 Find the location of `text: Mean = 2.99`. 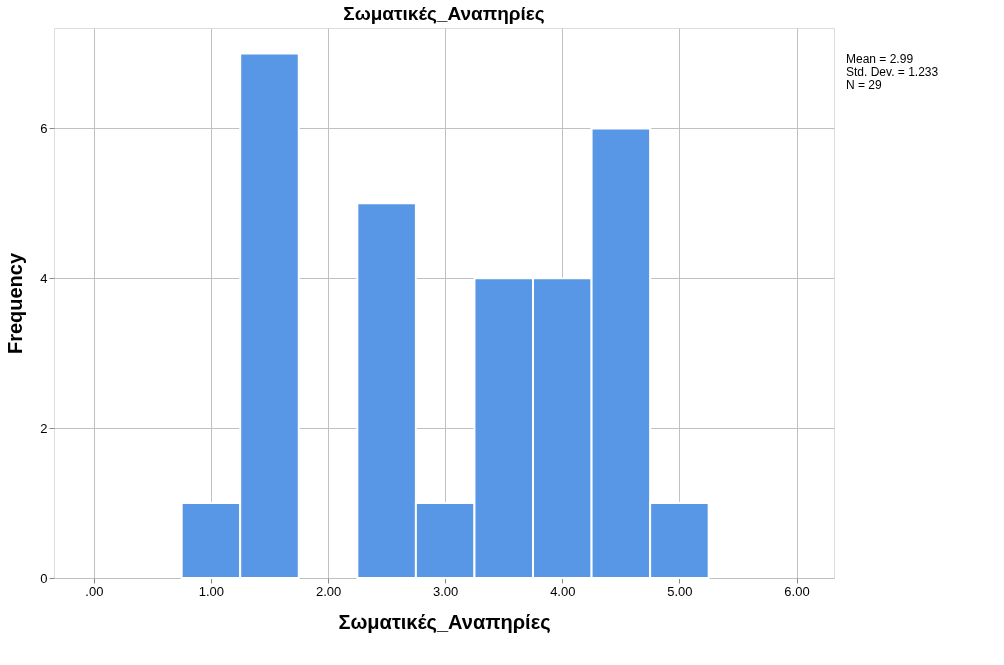

text: Mean = 2.99 is located at coordinates (880, 59).